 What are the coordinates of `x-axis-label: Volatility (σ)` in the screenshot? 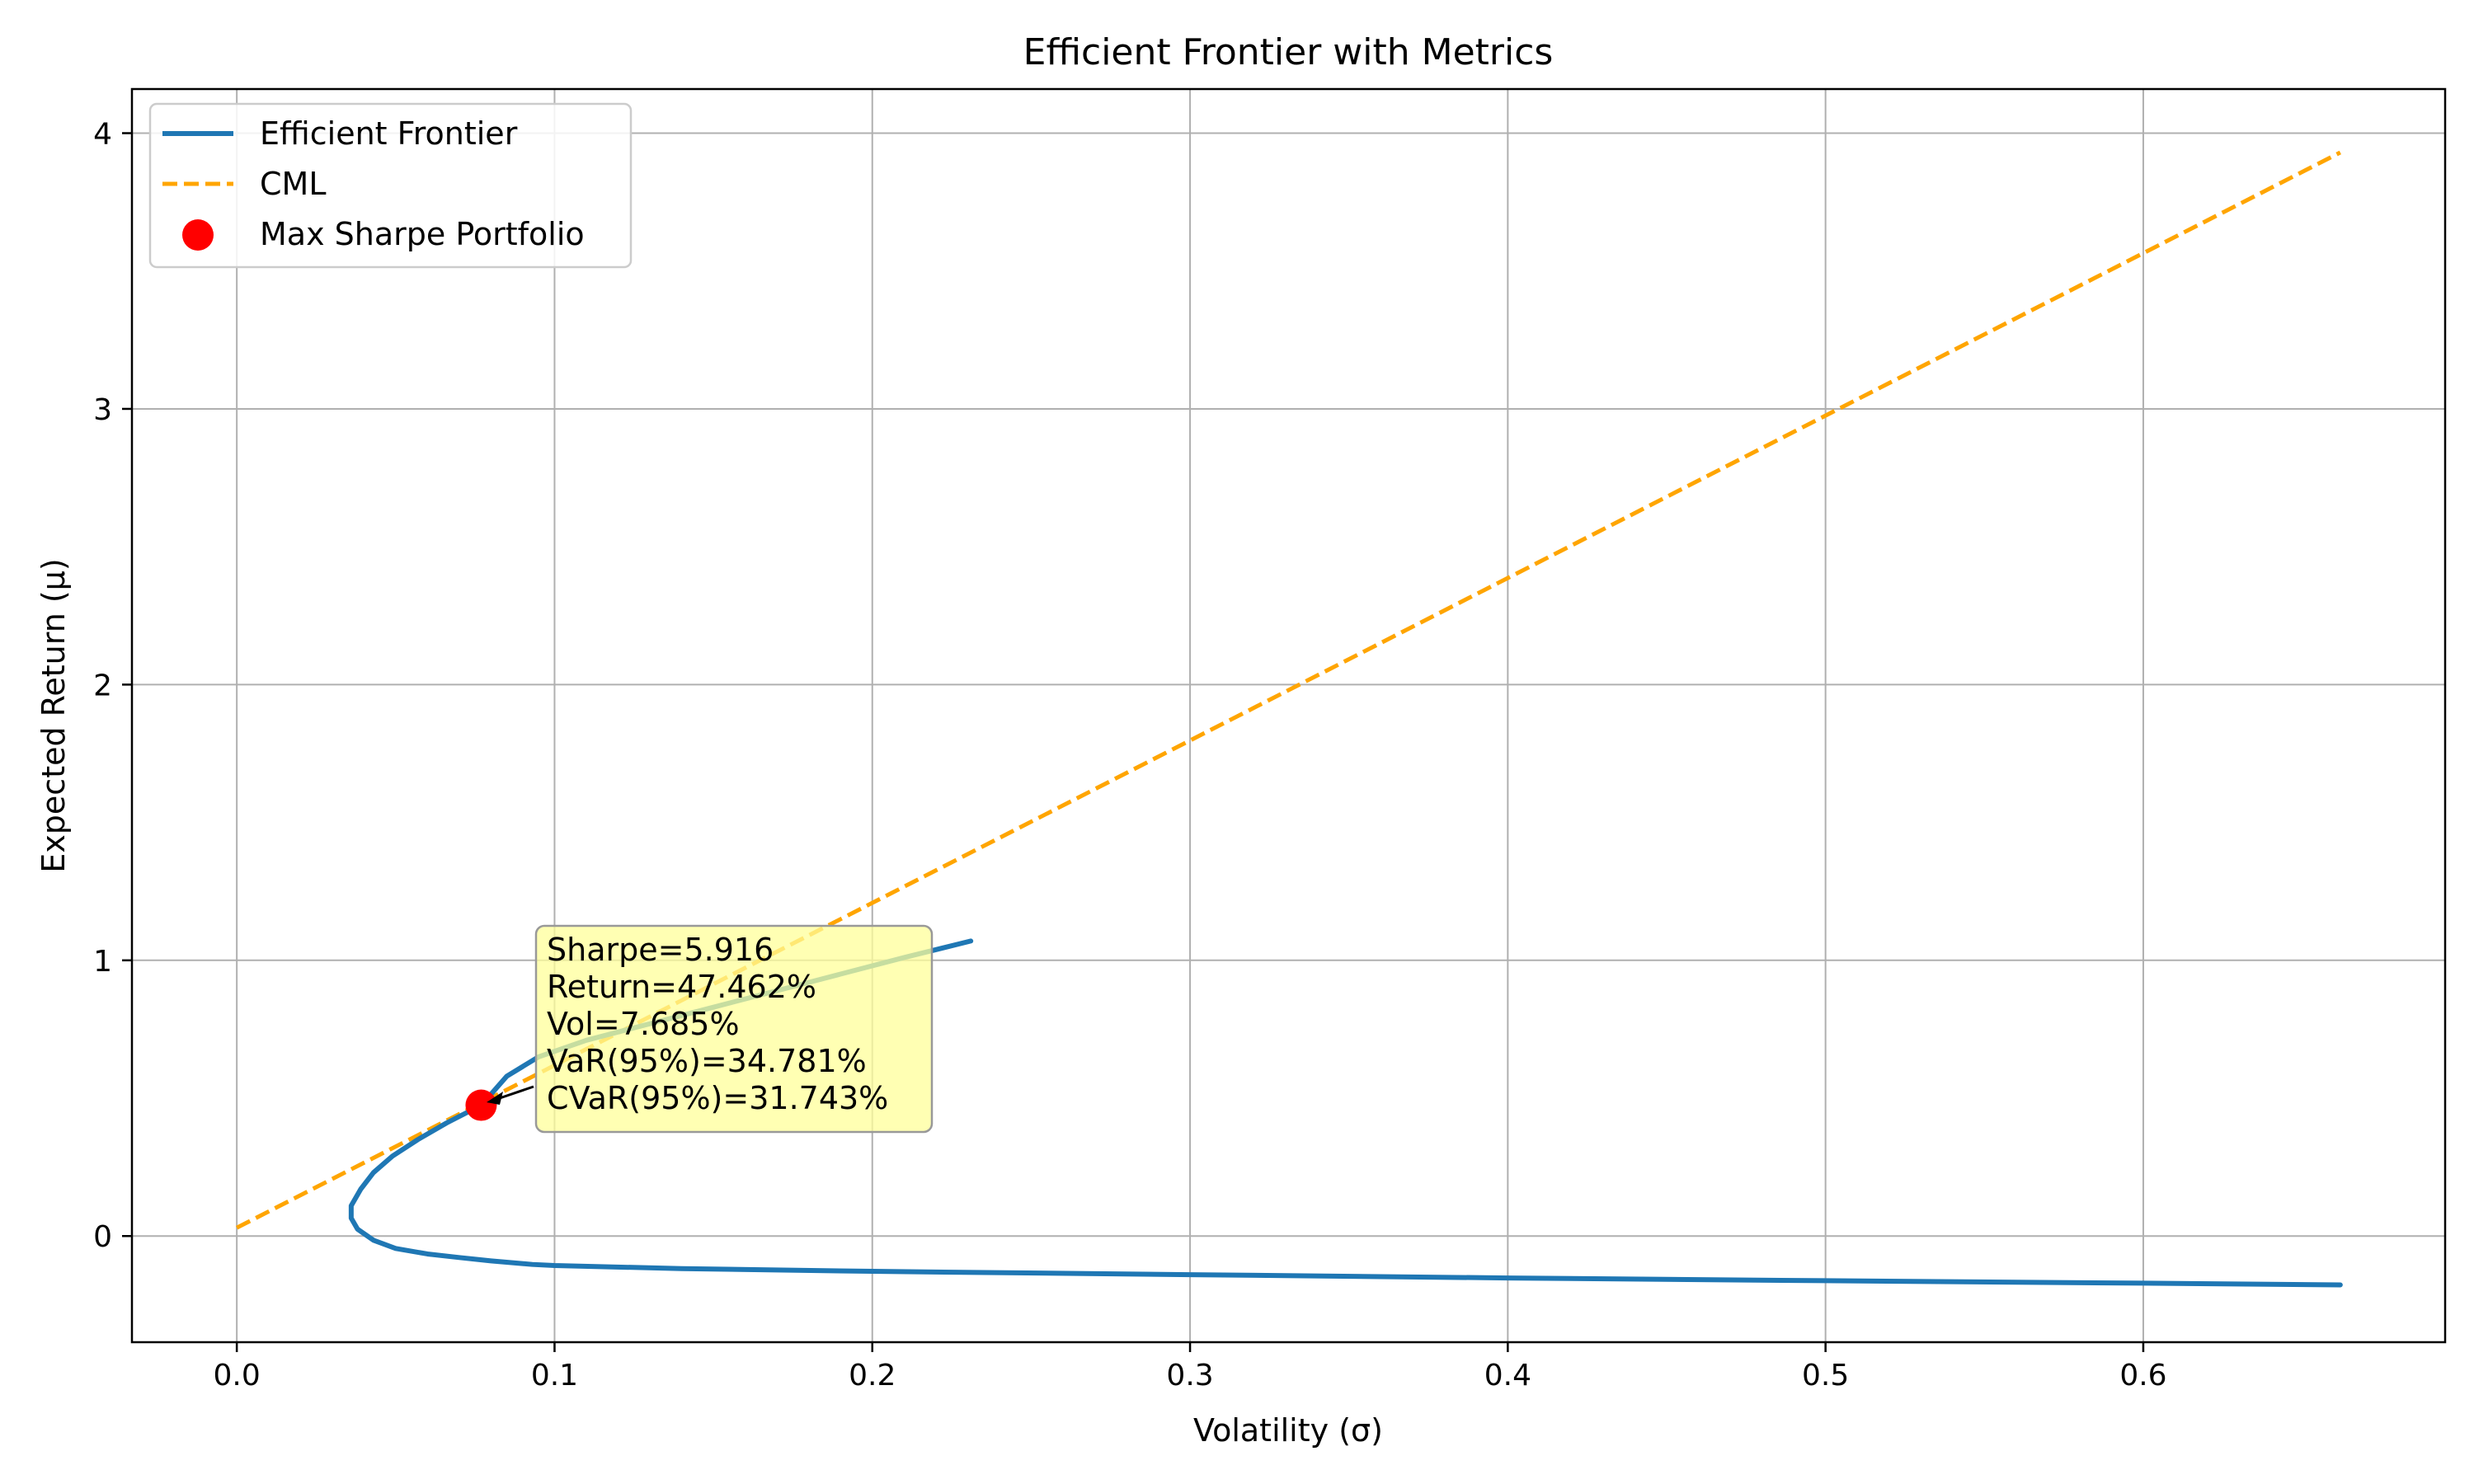 It's located at (1288, 1430).